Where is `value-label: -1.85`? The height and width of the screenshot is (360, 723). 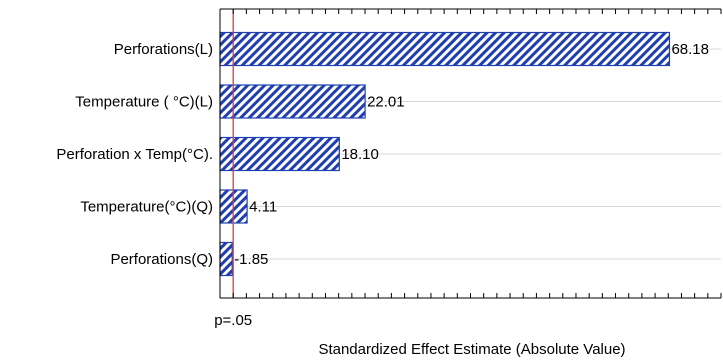
value-label: -1.85 is located at coordinates (251, 259).